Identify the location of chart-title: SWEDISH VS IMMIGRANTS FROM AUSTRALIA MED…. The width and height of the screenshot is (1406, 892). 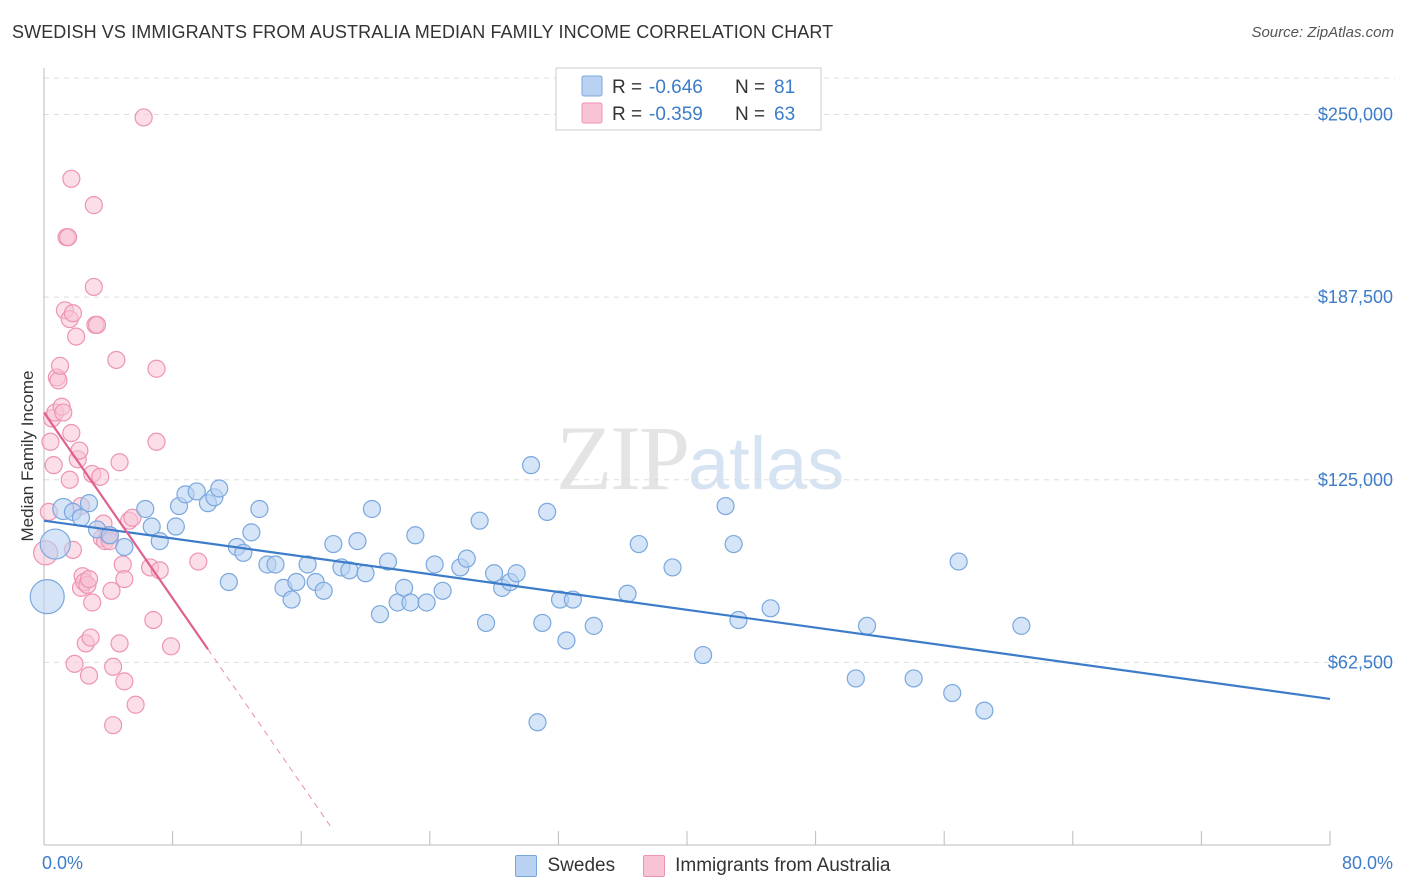
(423, 32).